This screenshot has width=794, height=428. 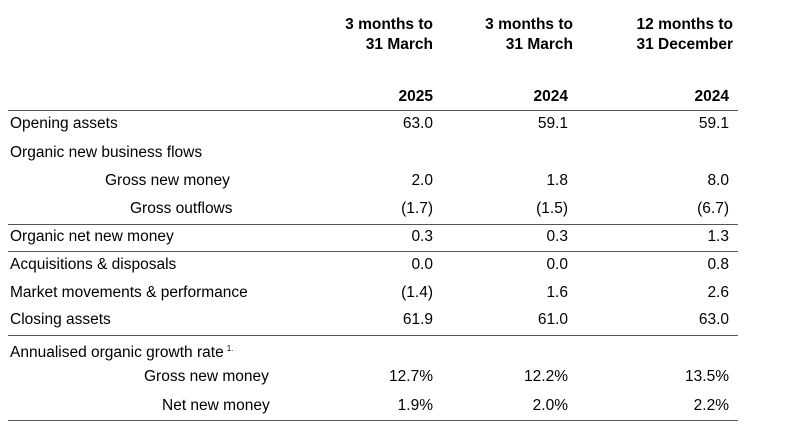 I want to click on year-header-2024-q1: 2024, so click(x=550, y=96).